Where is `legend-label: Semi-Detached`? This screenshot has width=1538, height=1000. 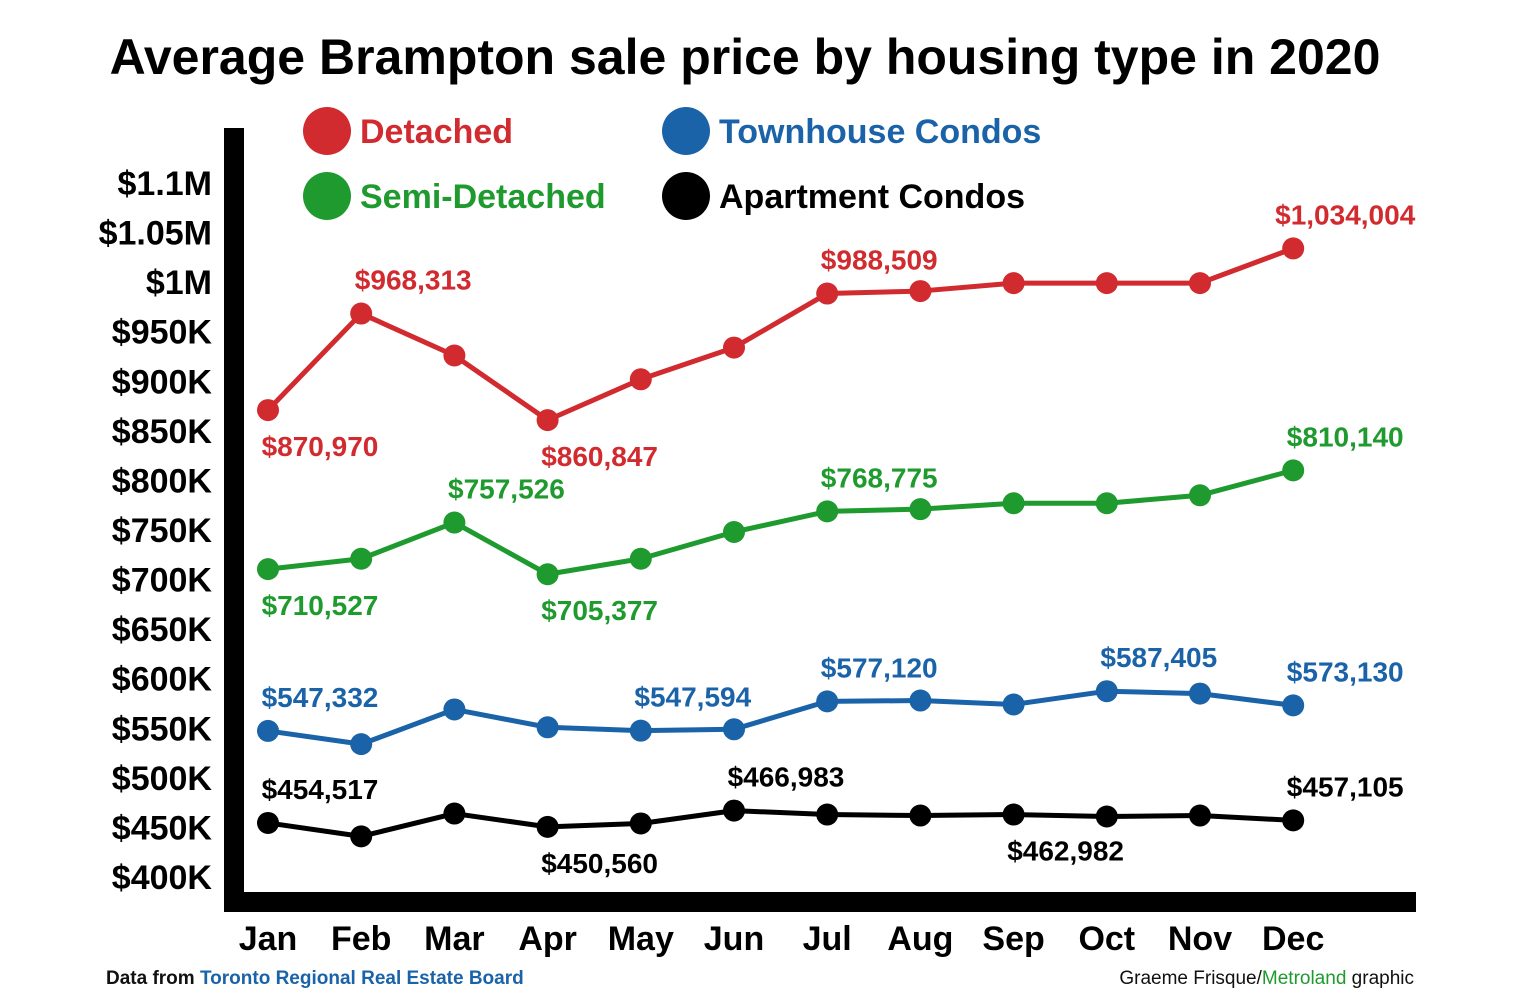 legend-label: Semi-Detached is located at coordinates (483, 197).